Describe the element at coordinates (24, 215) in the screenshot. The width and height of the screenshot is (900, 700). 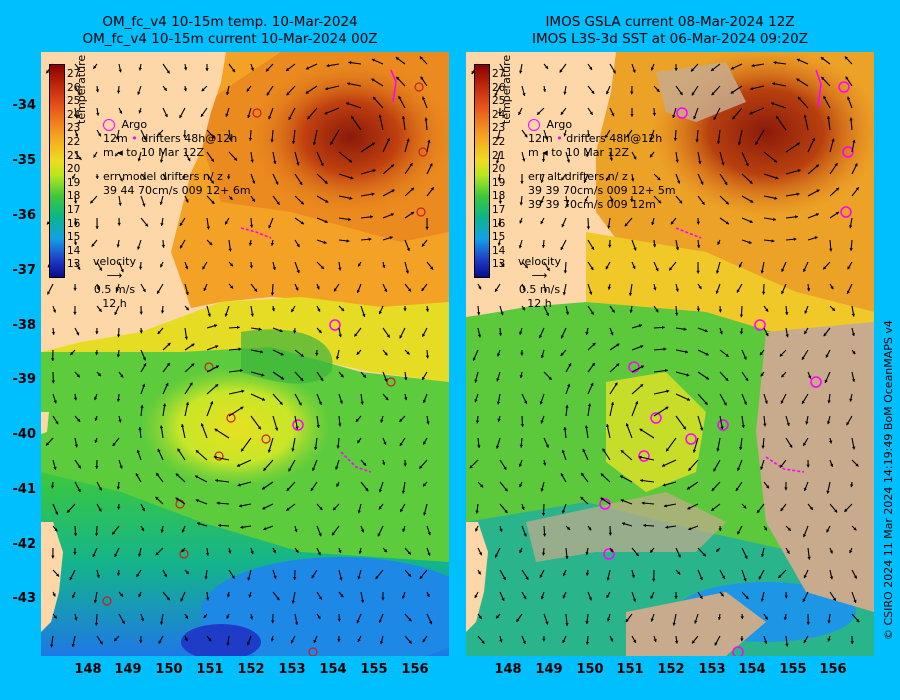
I see `lat-label: -36` at that location.